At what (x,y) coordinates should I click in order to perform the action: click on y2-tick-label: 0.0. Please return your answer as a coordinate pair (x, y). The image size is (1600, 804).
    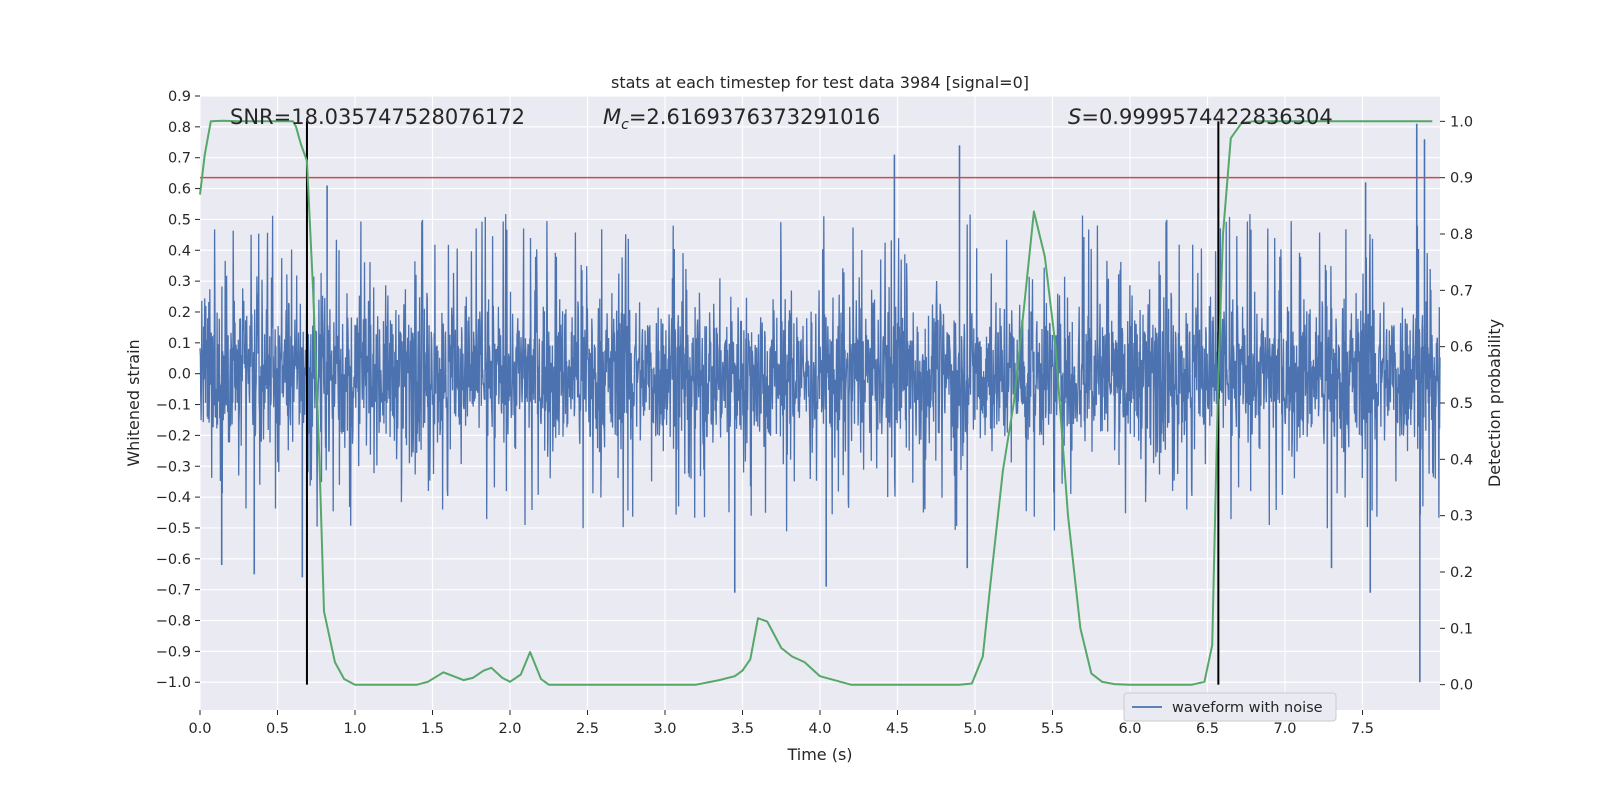
    Looking at the image, I should click on (1461, 686).